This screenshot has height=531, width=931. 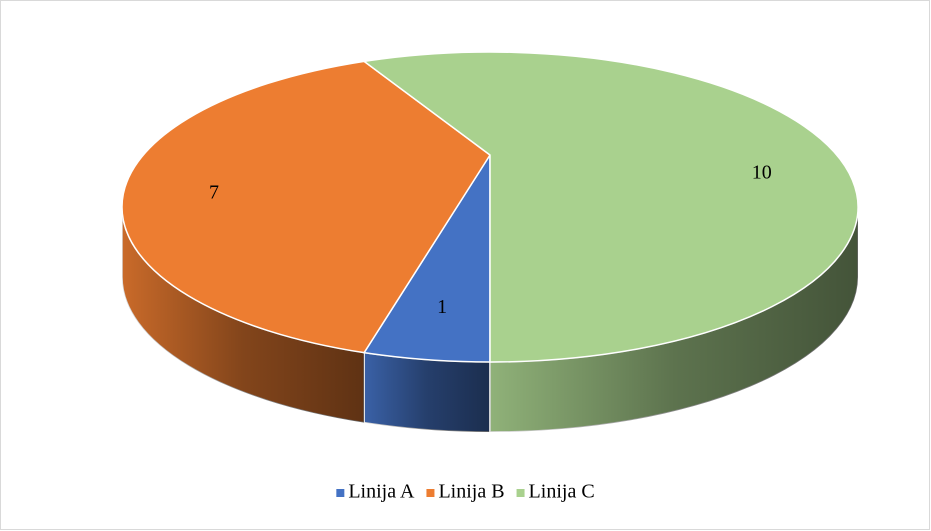 What do you see at coordinates (471, 492) in the screenshot?
I see `legend-label: Linija B` at bounding box center [471, 492].